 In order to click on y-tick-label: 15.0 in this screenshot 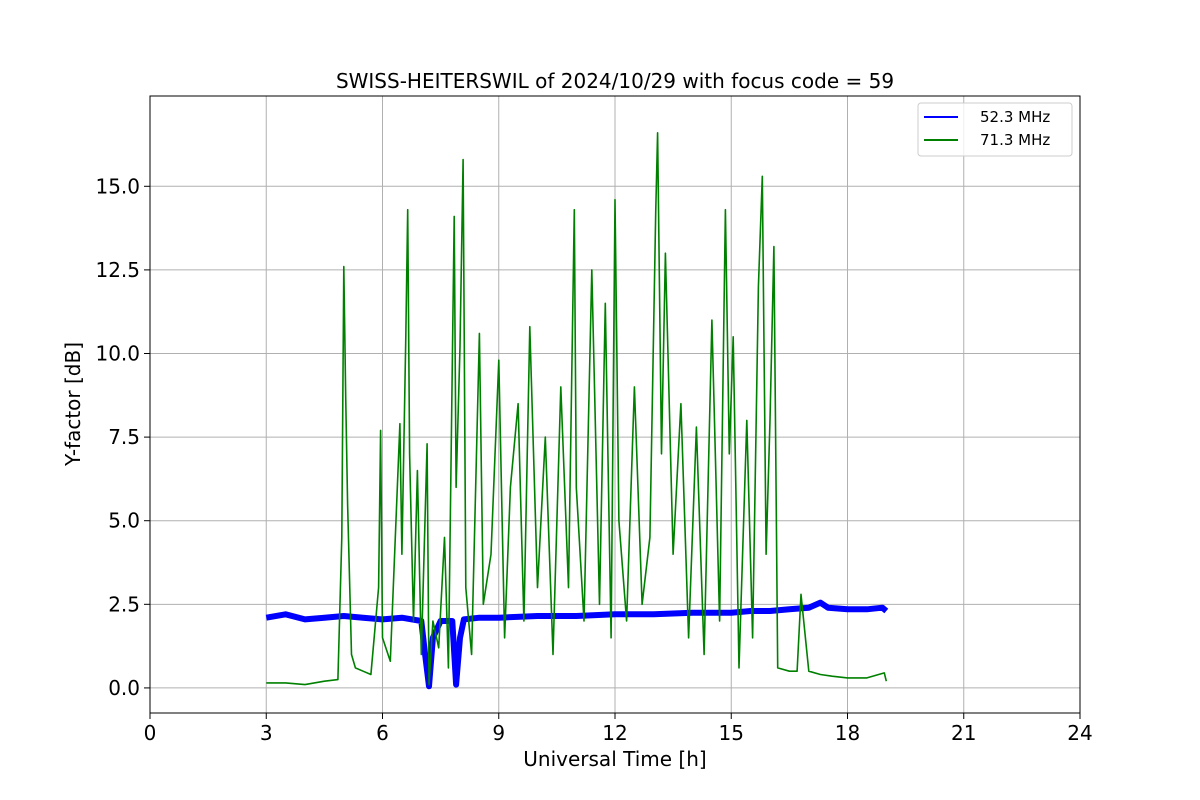, I will do `click(117, 186)`.